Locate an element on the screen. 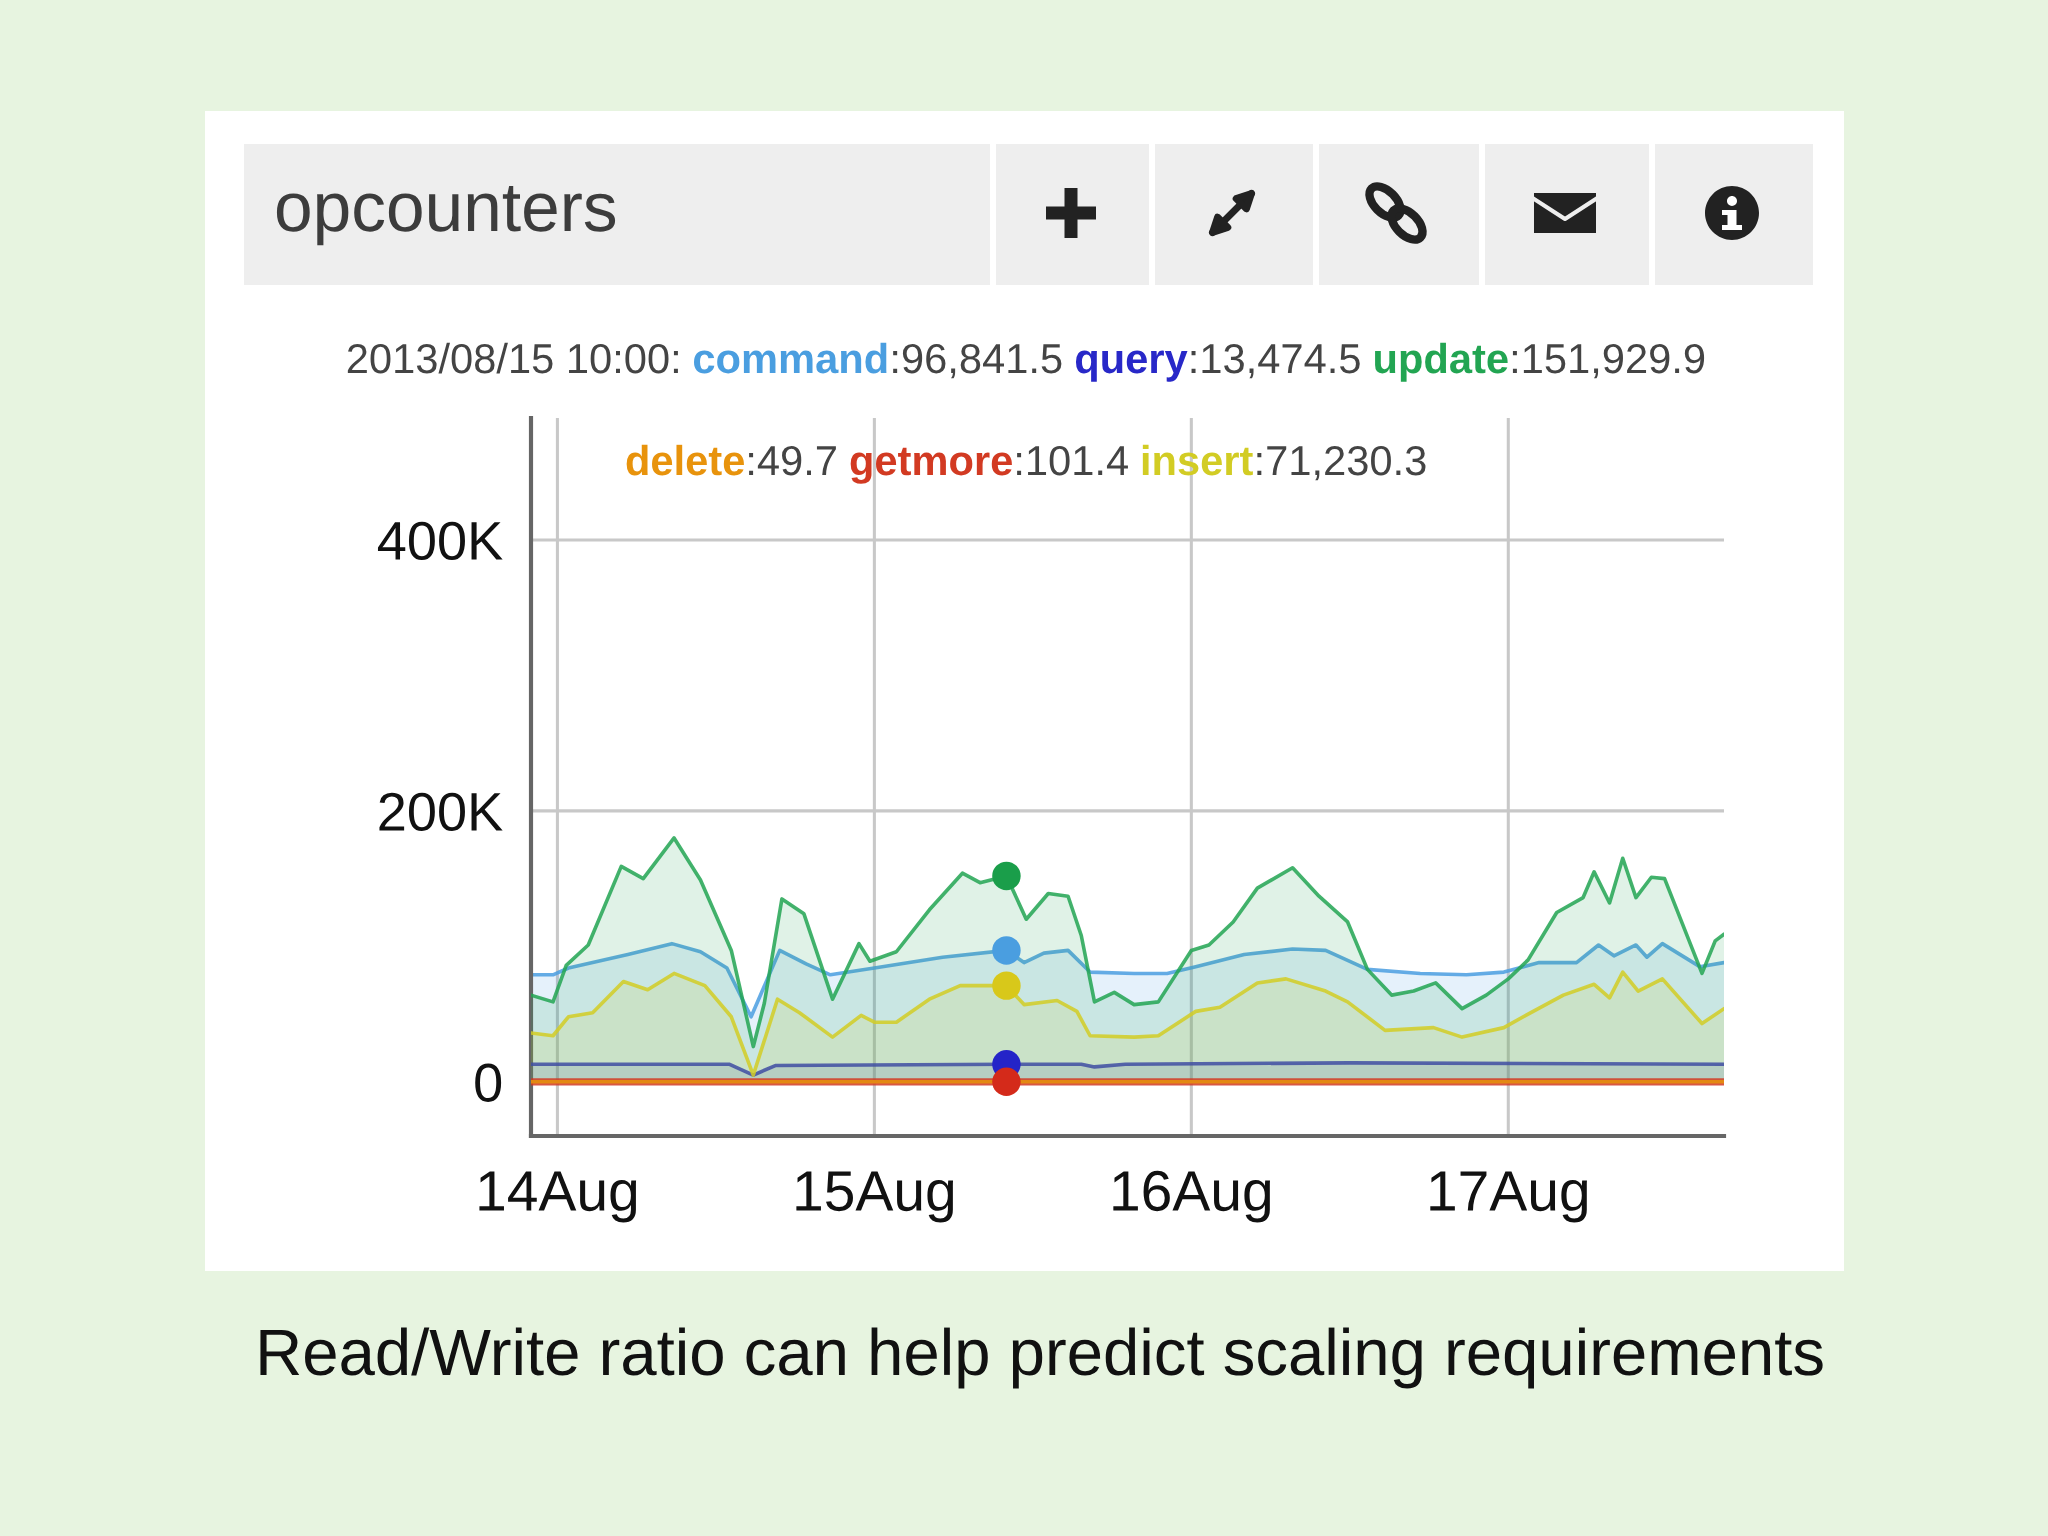 This screenshot has width=2048, height=1536. x-tick-label: 17Aug is located at coordinates (1508, 1197).